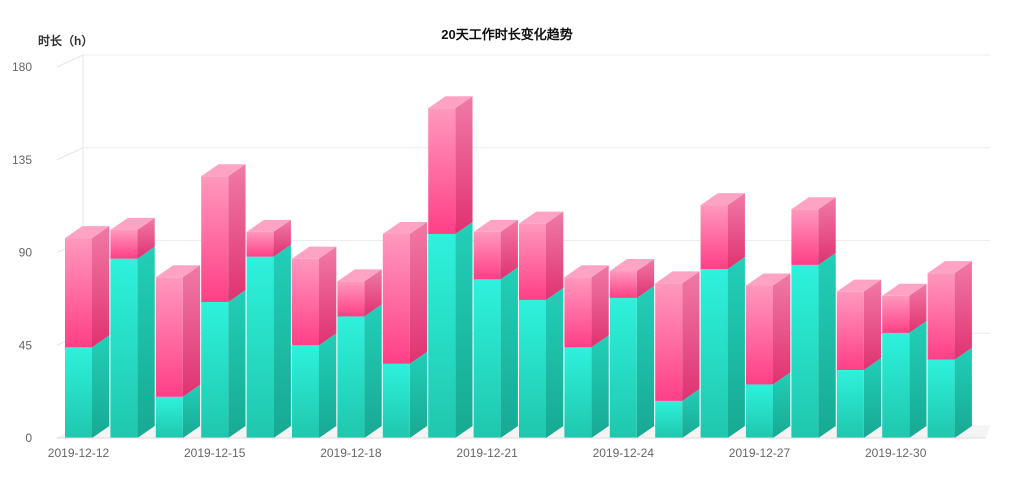 This screenshot has height=483, width=1014. What do you see at coordinates (760, 453) in the screenshot?
I see `x-tick-label: 2019-12-27` at bounding box center [760, 453].